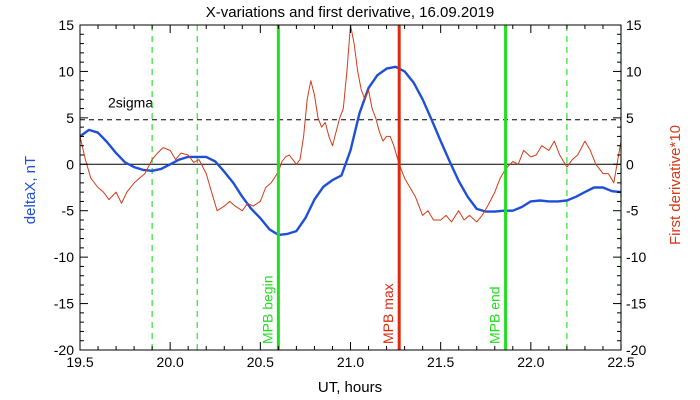  Describe the element at coordinates (30, 190) in the screenshot. I see `y-axis-label-left: deltaX, nT` at that location.